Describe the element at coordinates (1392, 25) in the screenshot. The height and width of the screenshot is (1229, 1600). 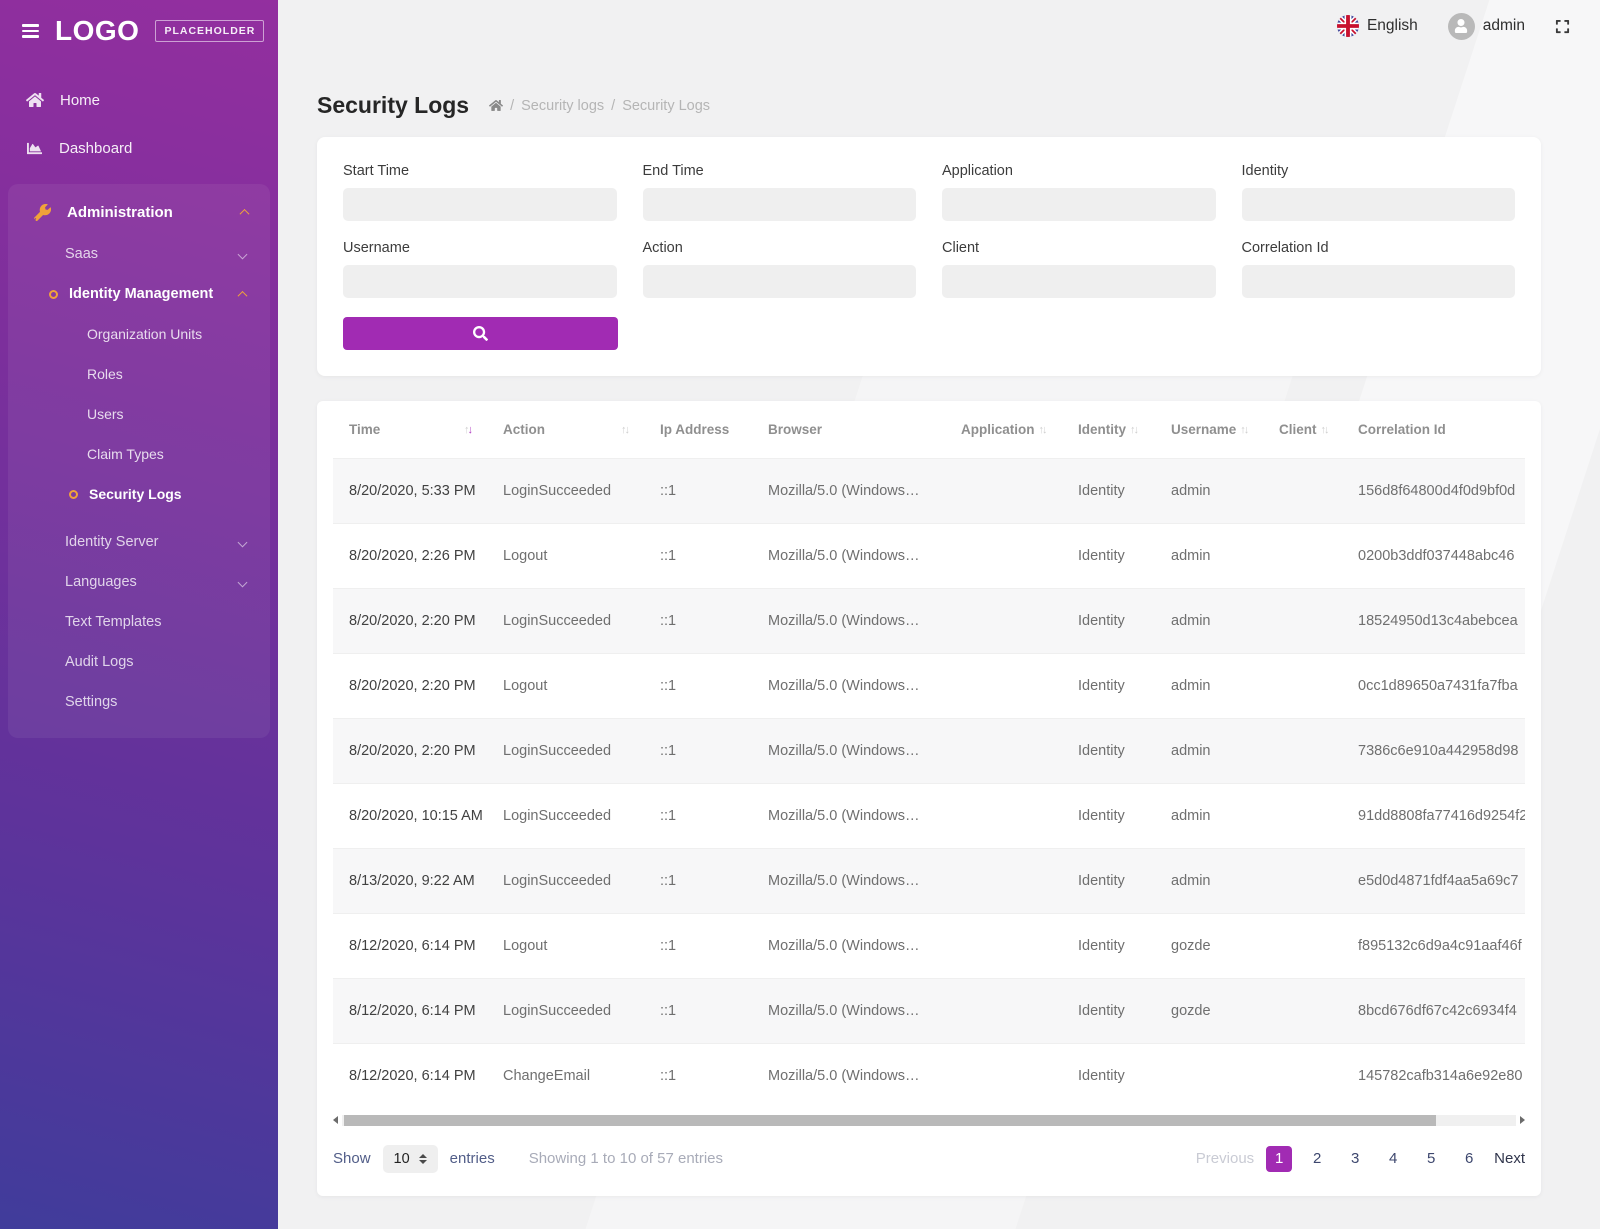
I see `language-label: English` at that location.